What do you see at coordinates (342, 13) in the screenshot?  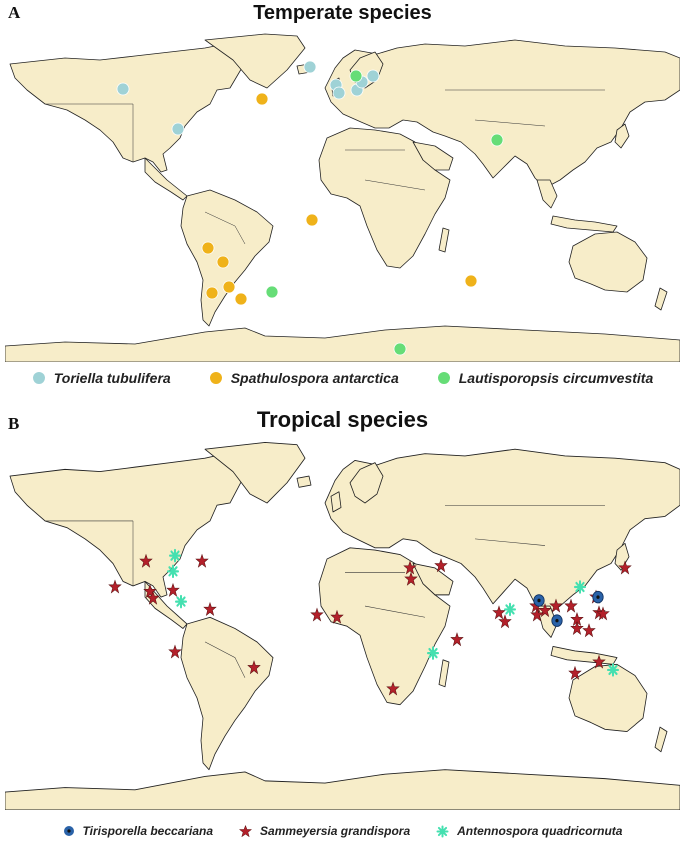 I see `panel-a-title: Temperate species` at bounding box center [342, 13].